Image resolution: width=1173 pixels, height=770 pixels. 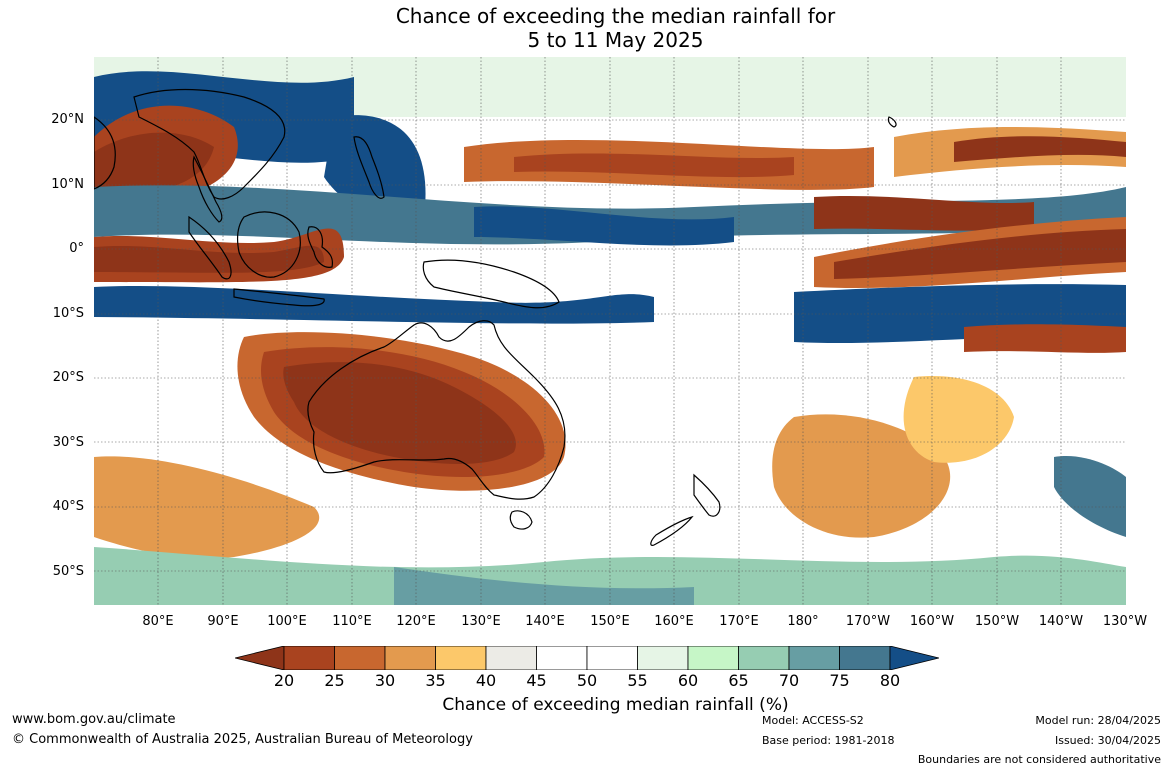 What do you see at coordinates (68, 442) in the screenshot?
I see `lat-label-30s: 30°S` at bounding box center [68, 442].